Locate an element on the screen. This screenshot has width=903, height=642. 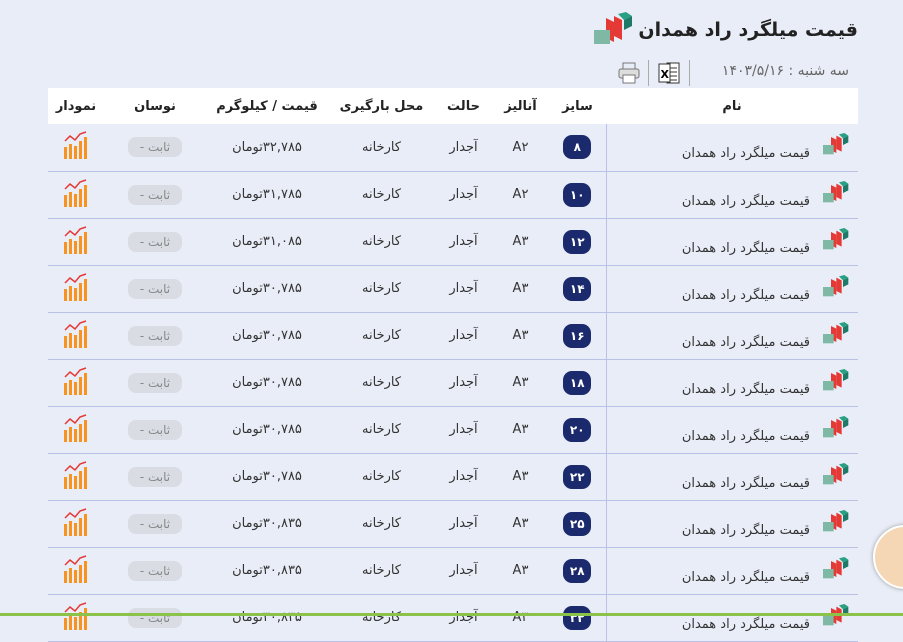
size-badge: ۲۲ is located at coordinates (577, 476).